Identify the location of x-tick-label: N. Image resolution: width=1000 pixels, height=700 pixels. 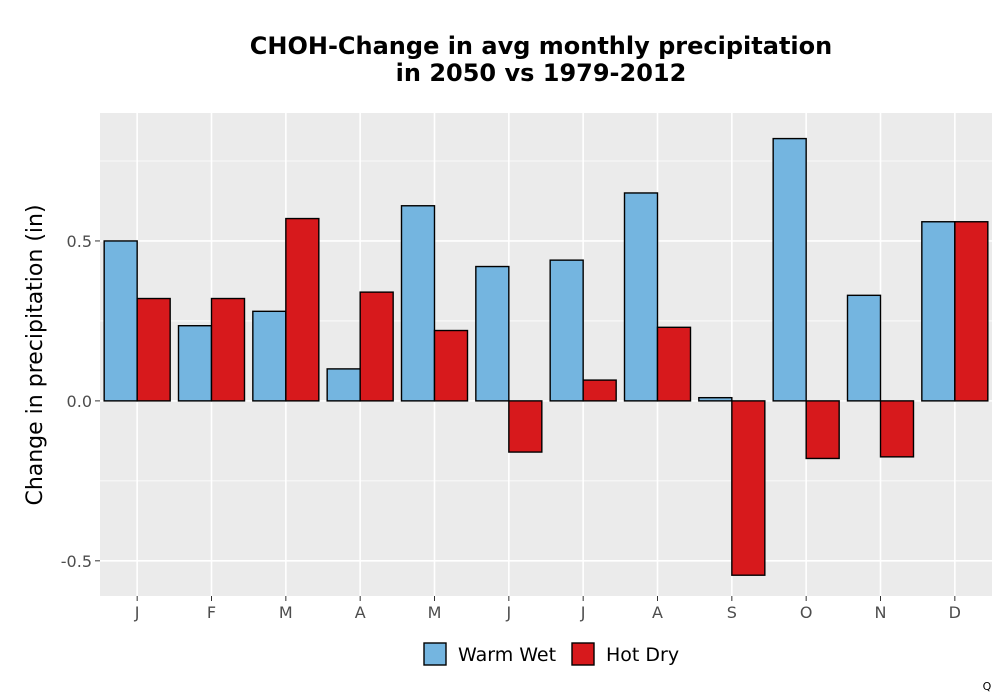
(881, 612).